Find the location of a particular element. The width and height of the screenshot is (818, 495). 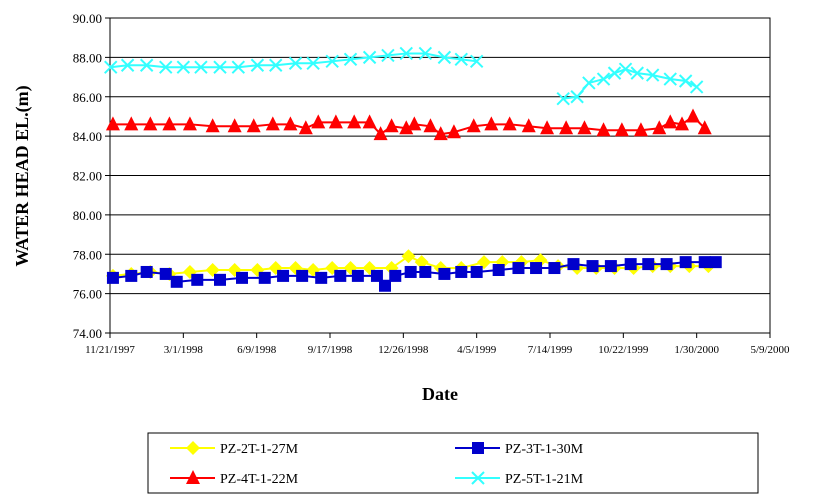

legend-item: PZ-4T-1-22M is located at coordinates (234, 478).